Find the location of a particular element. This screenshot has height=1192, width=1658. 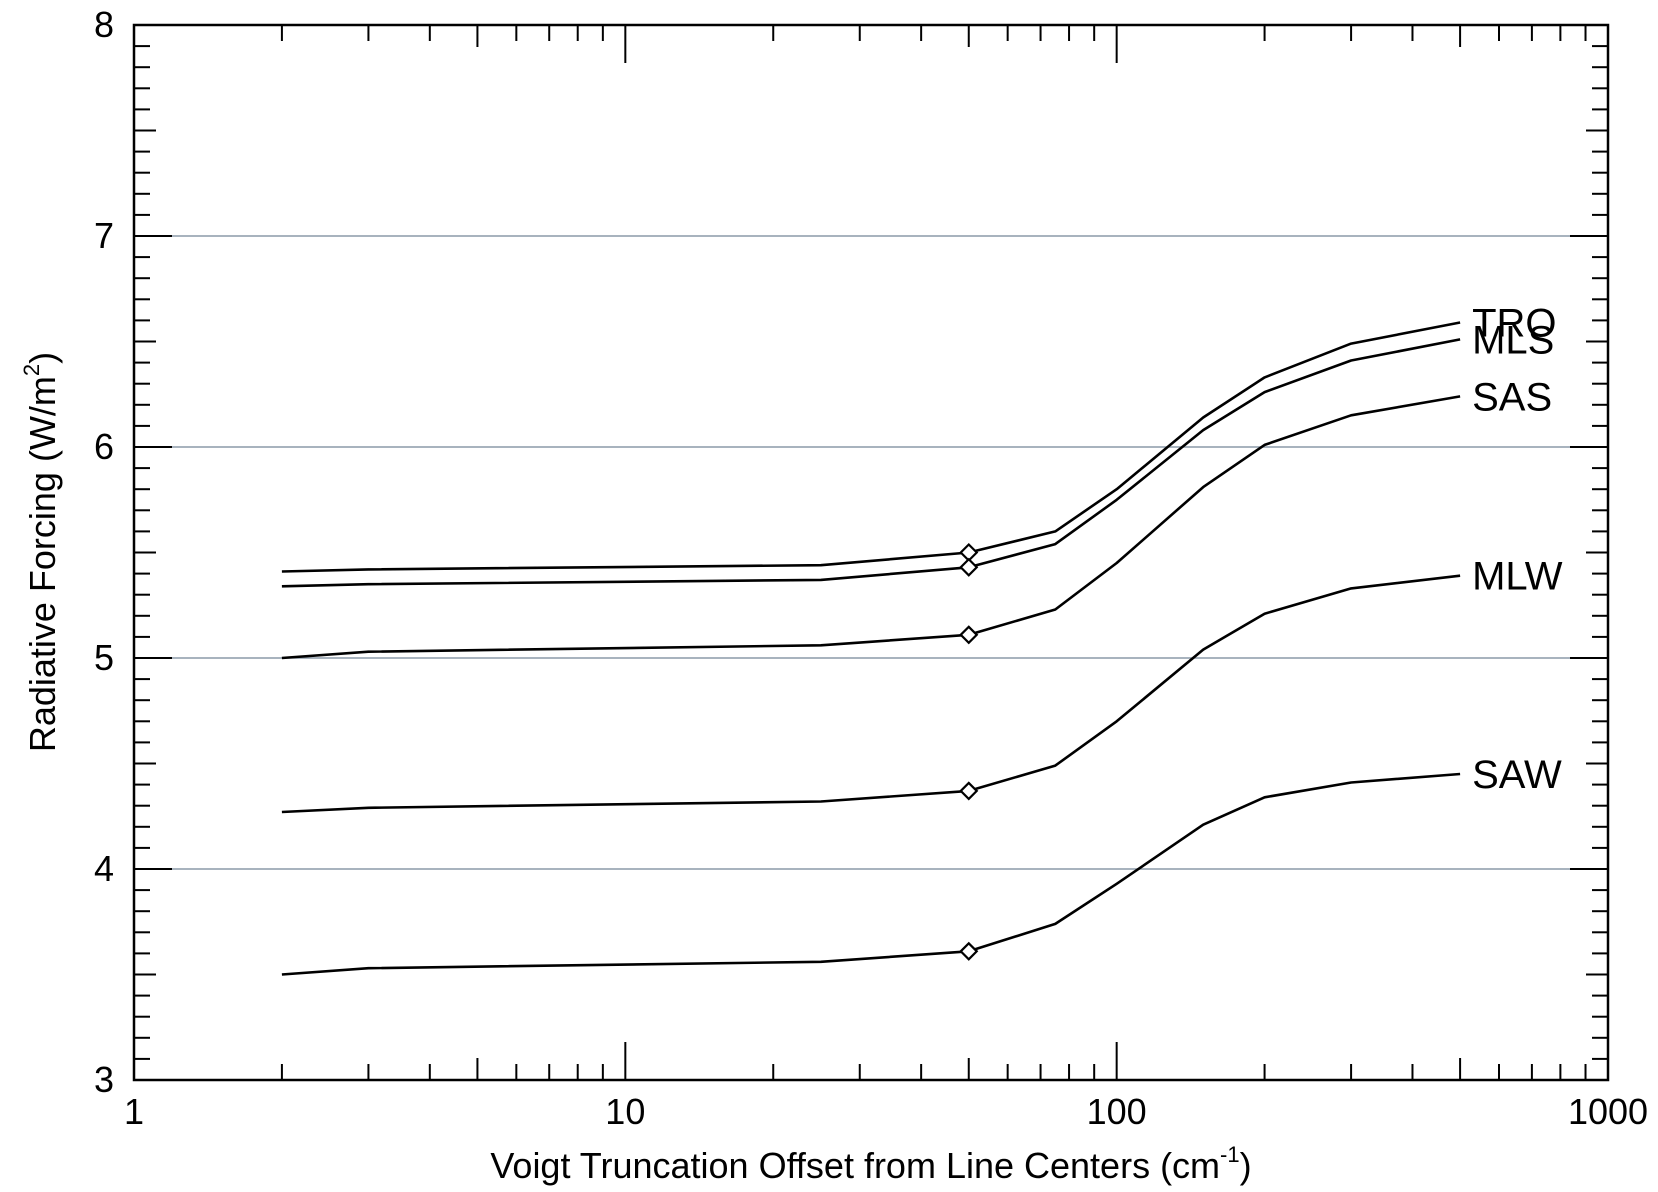

series-line-mls is located at coordinates (871, 463).